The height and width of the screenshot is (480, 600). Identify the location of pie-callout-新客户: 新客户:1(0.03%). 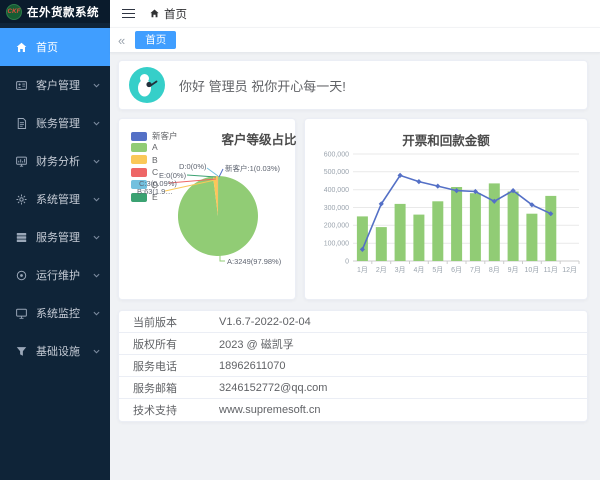
(253, 168).